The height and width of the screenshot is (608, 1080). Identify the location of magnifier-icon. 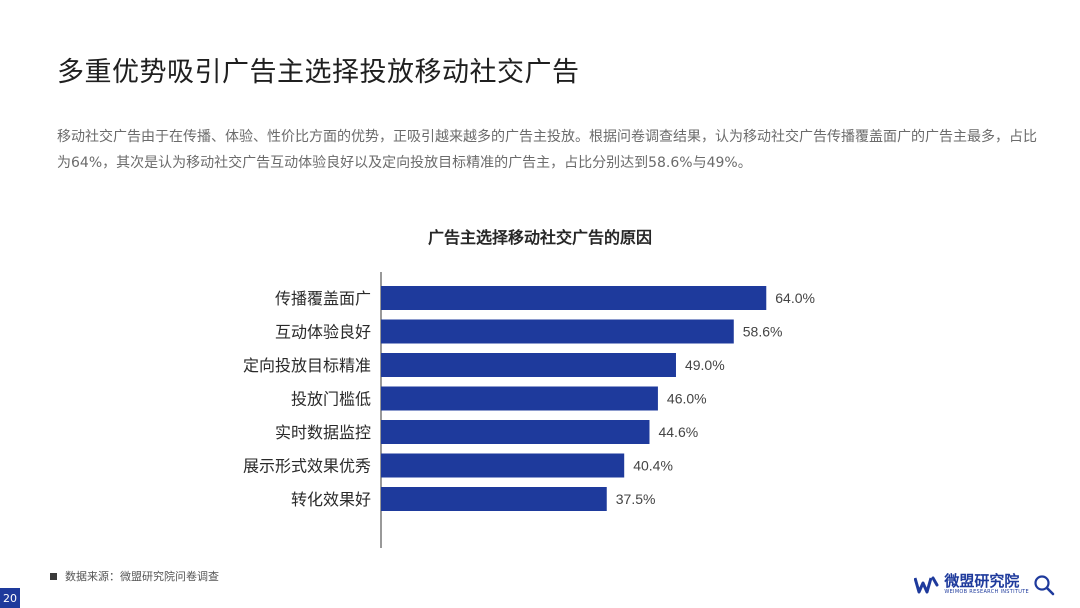
(1044, 584).